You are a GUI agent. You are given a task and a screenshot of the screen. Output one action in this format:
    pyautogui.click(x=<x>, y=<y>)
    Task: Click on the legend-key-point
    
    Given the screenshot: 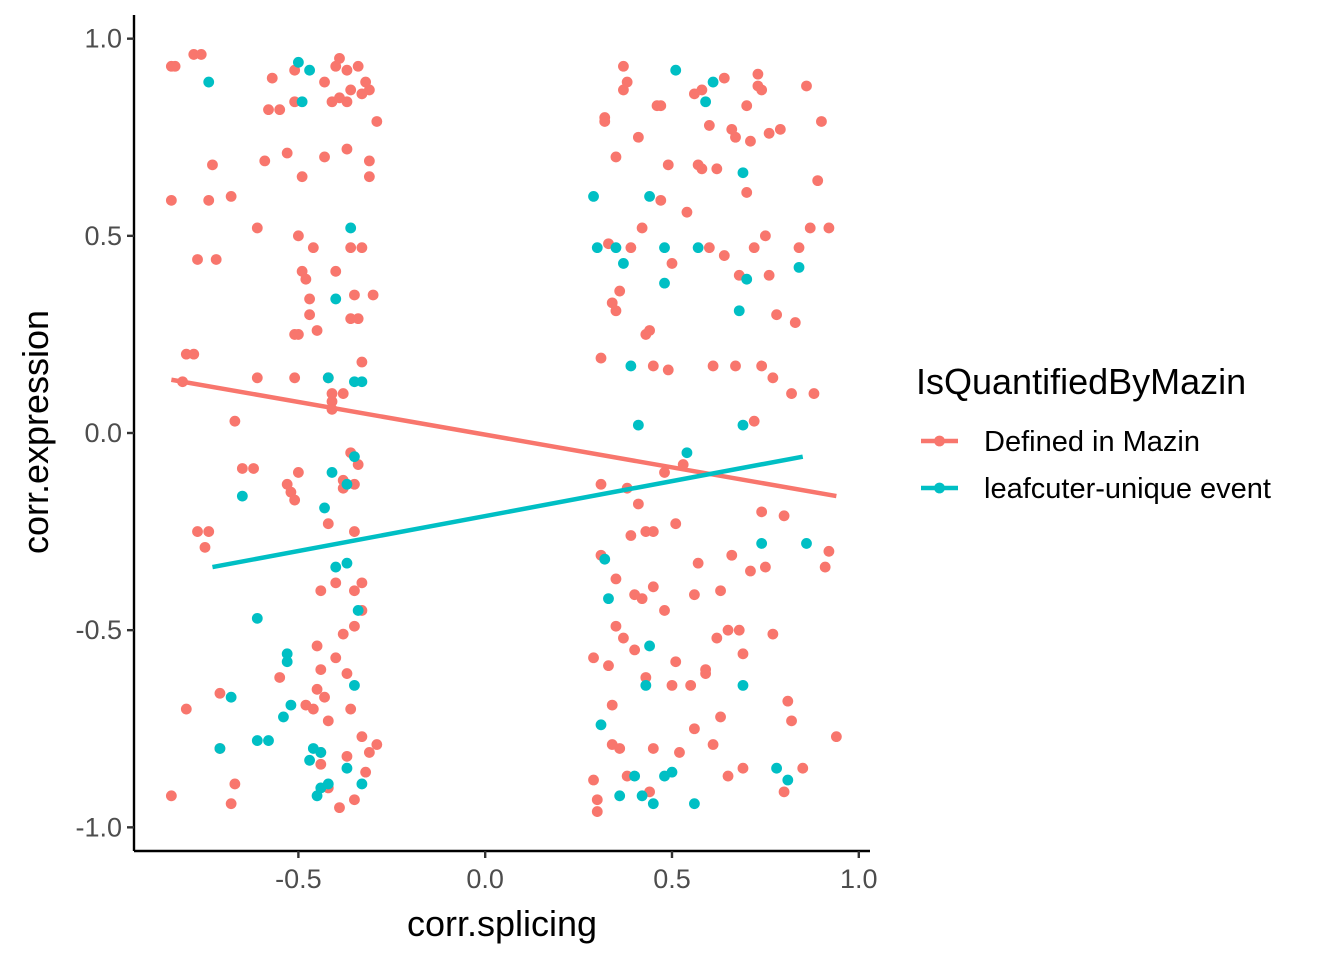 What is the action you would take?
    pyautogui.click(x=939, y=488)
    